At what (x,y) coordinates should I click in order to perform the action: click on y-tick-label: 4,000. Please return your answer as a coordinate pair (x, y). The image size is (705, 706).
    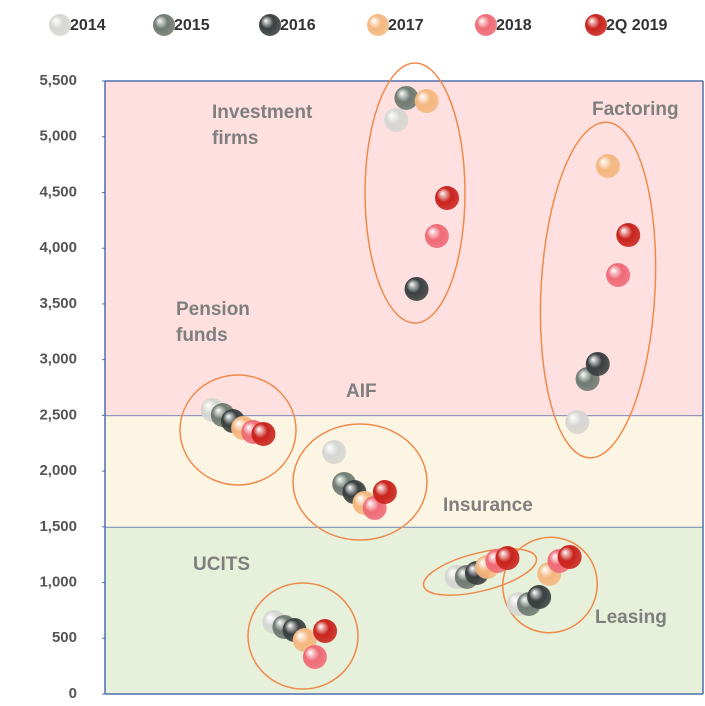
    Looking at the image, I should click on (58, 247).